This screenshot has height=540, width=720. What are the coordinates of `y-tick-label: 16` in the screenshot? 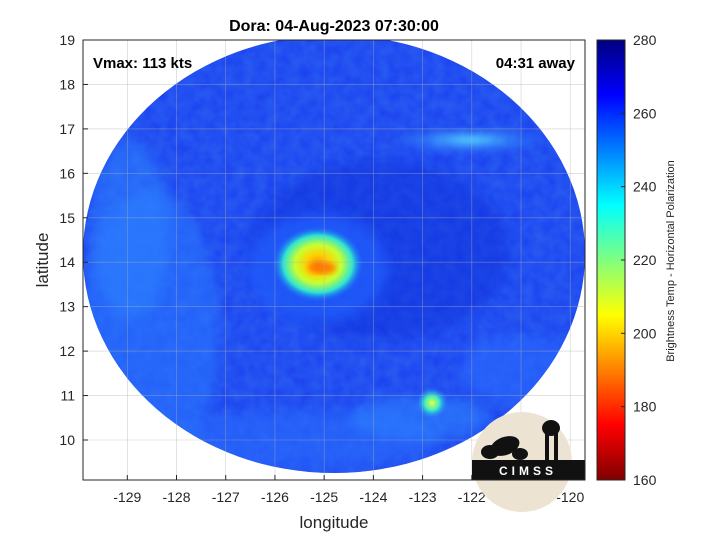 It's located at (67, 173).